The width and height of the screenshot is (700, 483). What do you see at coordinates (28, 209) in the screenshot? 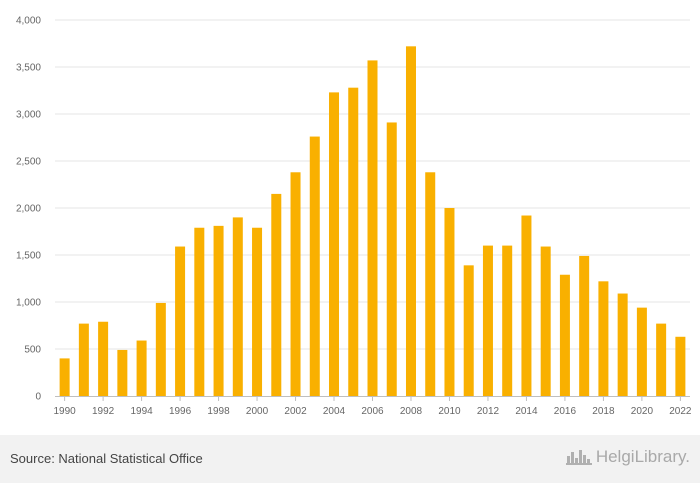
I see `y-tick-label: 2,000` at bounding box center [28, 209].